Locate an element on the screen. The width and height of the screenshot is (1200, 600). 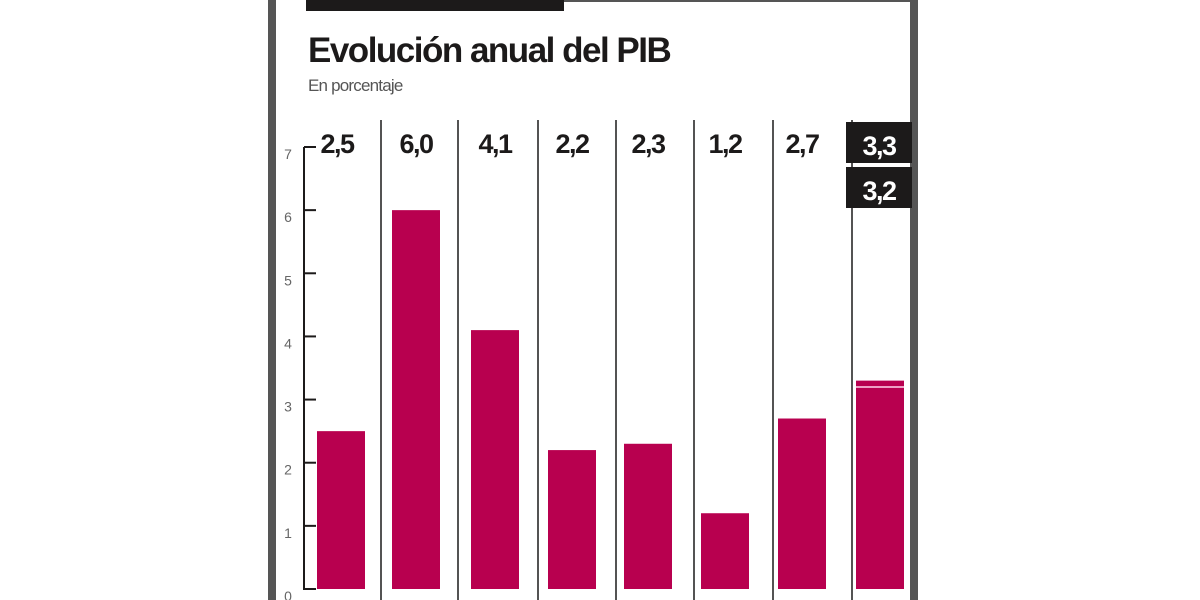
y-tick-label: 5 is located at coordinates (288, 280).